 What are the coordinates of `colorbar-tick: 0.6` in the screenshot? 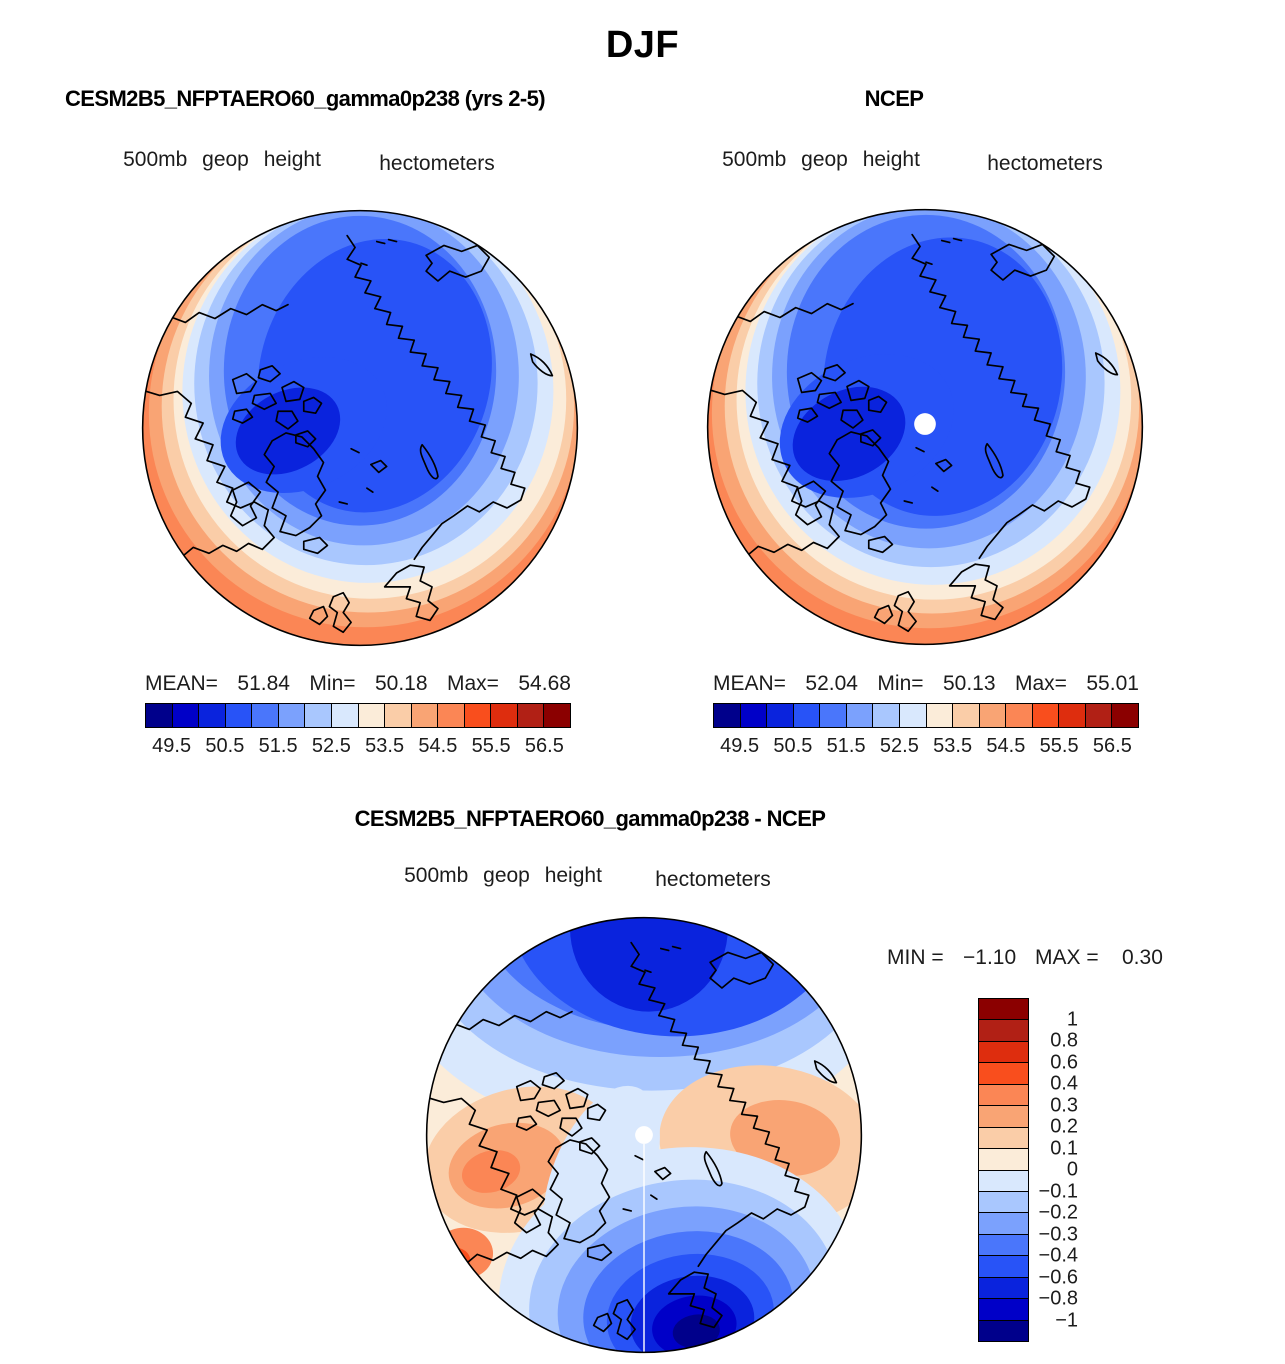 It's located at (1064, 1062).